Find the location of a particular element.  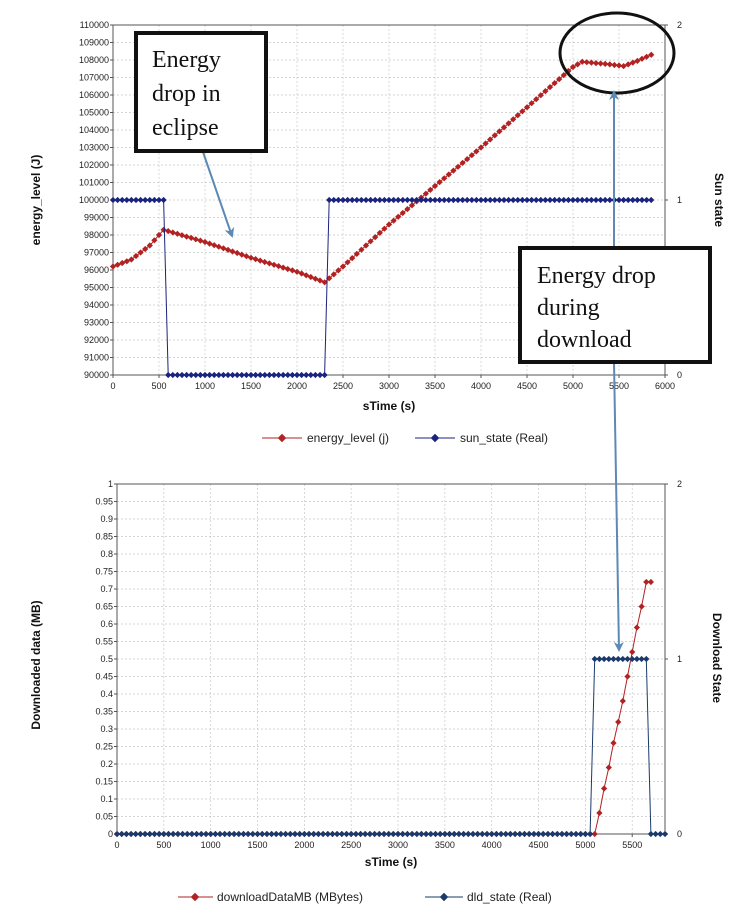

eclipse-callout-line-3: eclipse is located at coordinates (185, 128).